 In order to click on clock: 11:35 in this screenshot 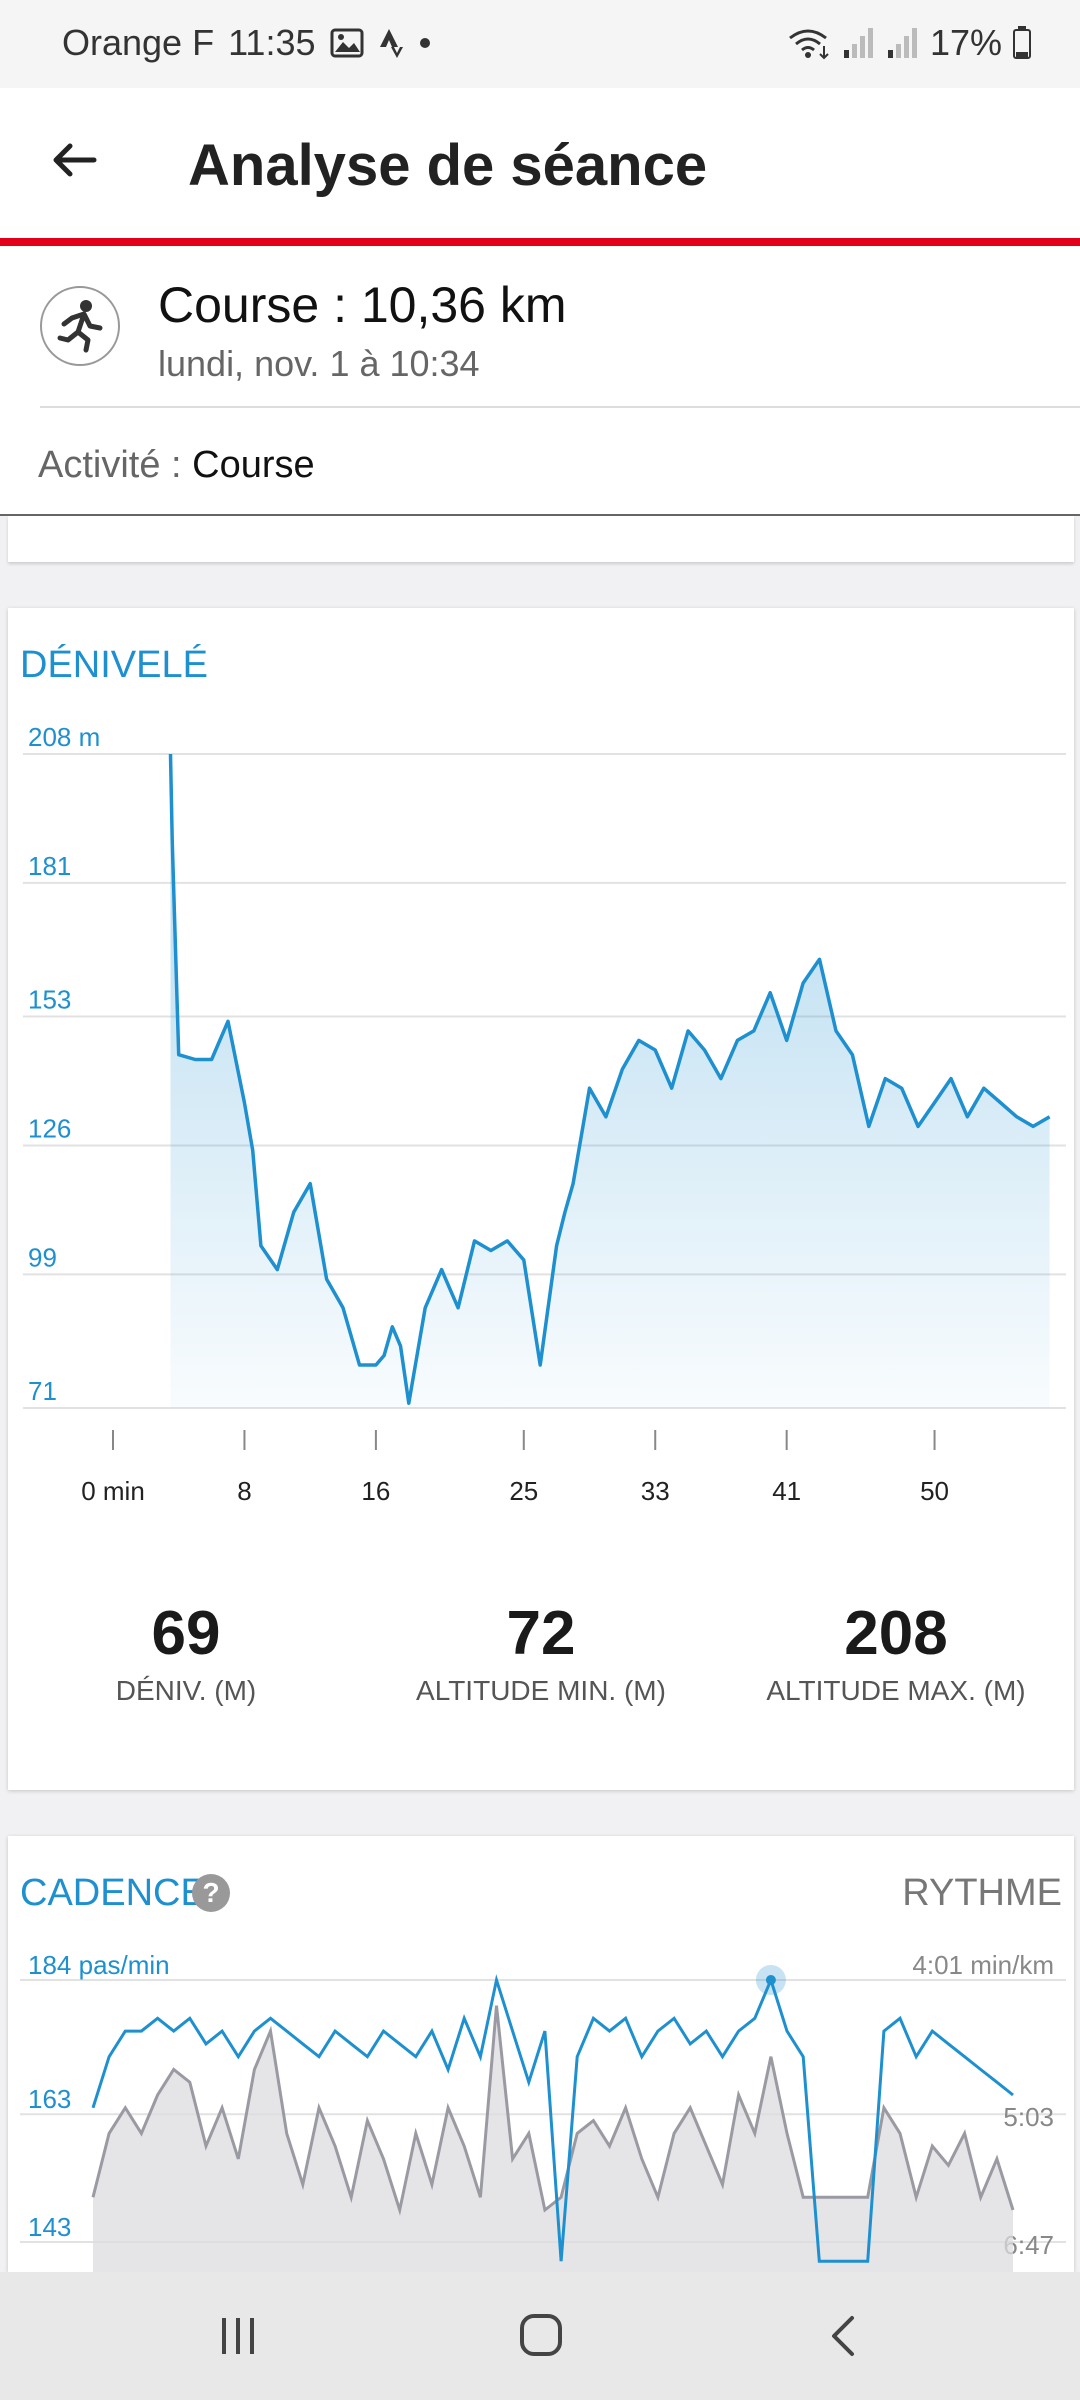, I will do `click(272, 42)`.